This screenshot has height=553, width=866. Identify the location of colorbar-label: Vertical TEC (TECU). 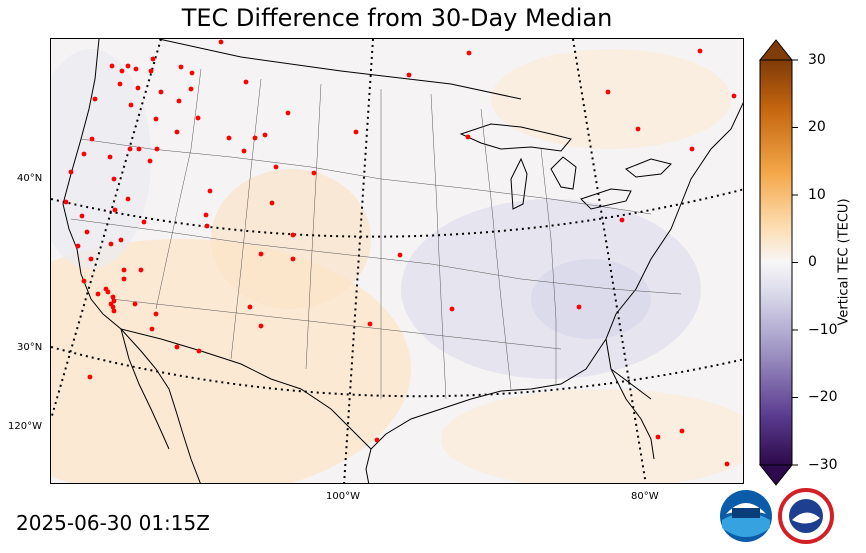
(844, 262).